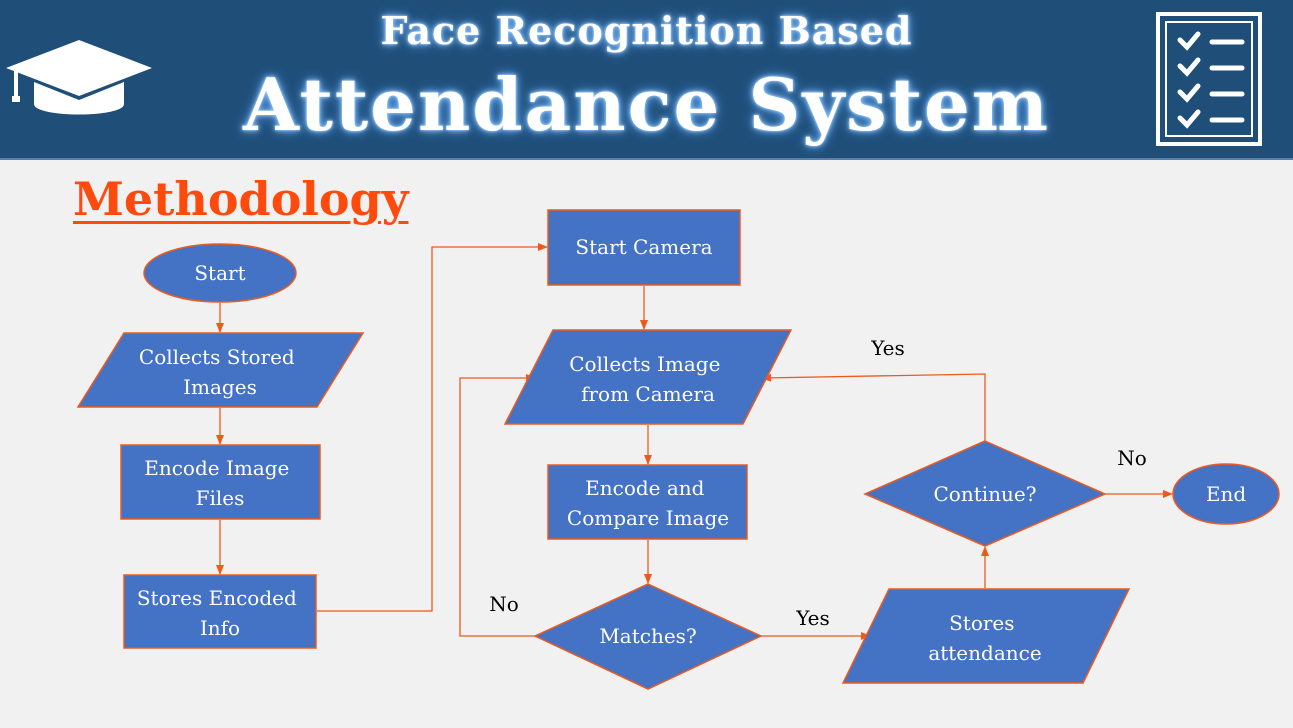  I want to click on node-line: End, so click(1226, 494).